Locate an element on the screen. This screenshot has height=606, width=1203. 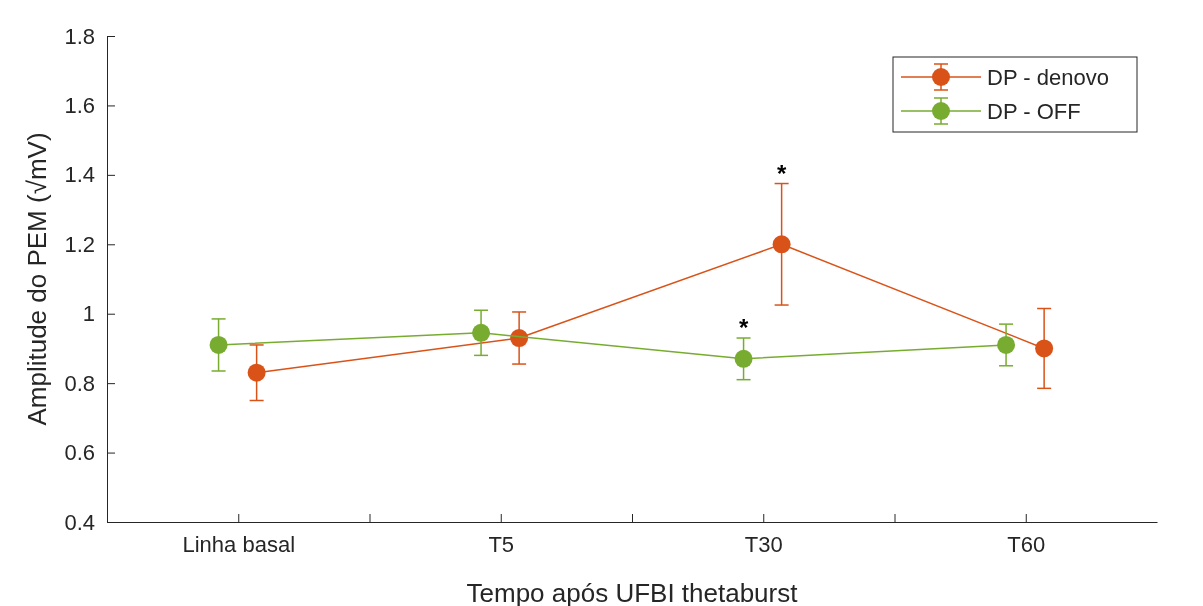
y-tick-label: 1 is located at coordinates (88, 314).